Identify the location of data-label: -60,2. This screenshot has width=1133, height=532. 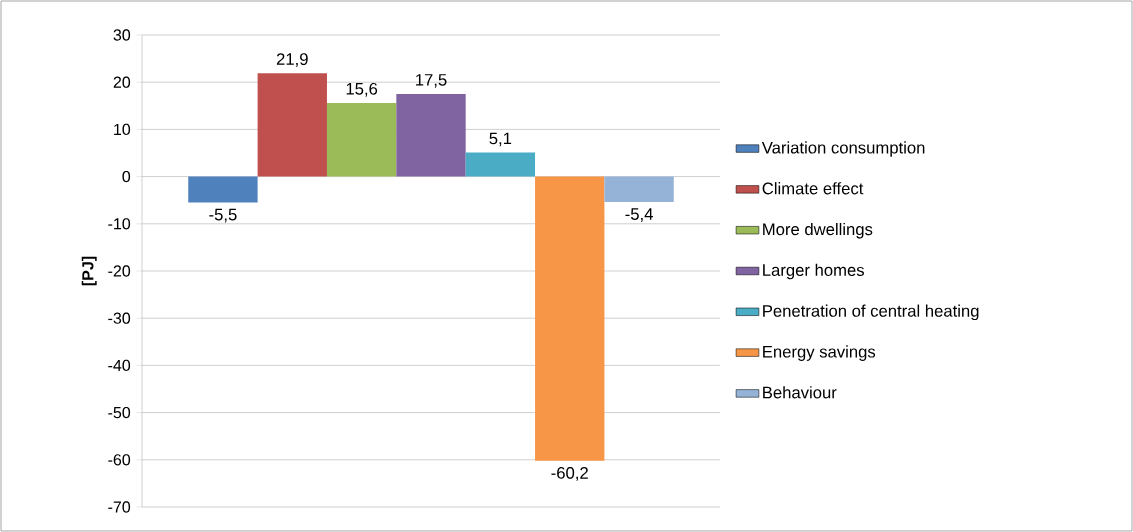
(569, 474).